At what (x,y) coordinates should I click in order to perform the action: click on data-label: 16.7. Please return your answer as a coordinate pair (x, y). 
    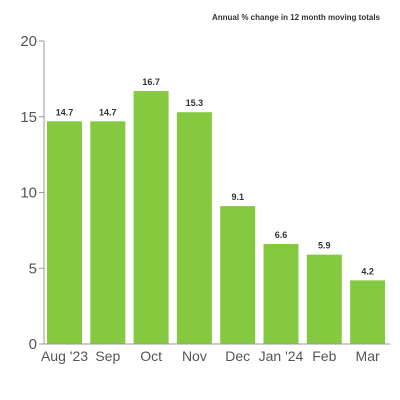
    Looking at the image, I should click on (151, 82).